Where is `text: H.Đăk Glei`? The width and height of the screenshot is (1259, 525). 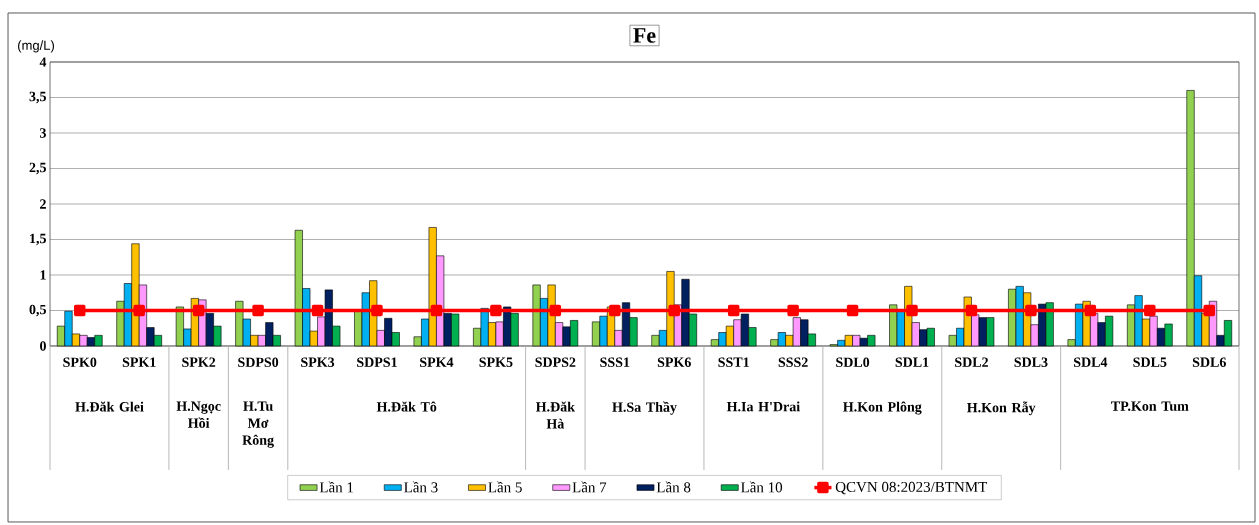
text: H.Đăk Glei is located at coordinates (109, 406).